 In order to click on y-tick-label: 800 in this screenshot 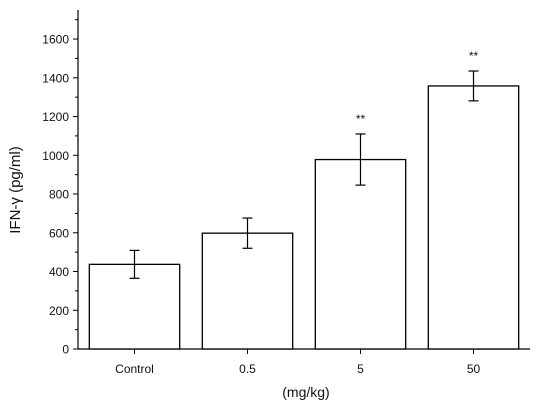, I will do `click(59, 195)`.